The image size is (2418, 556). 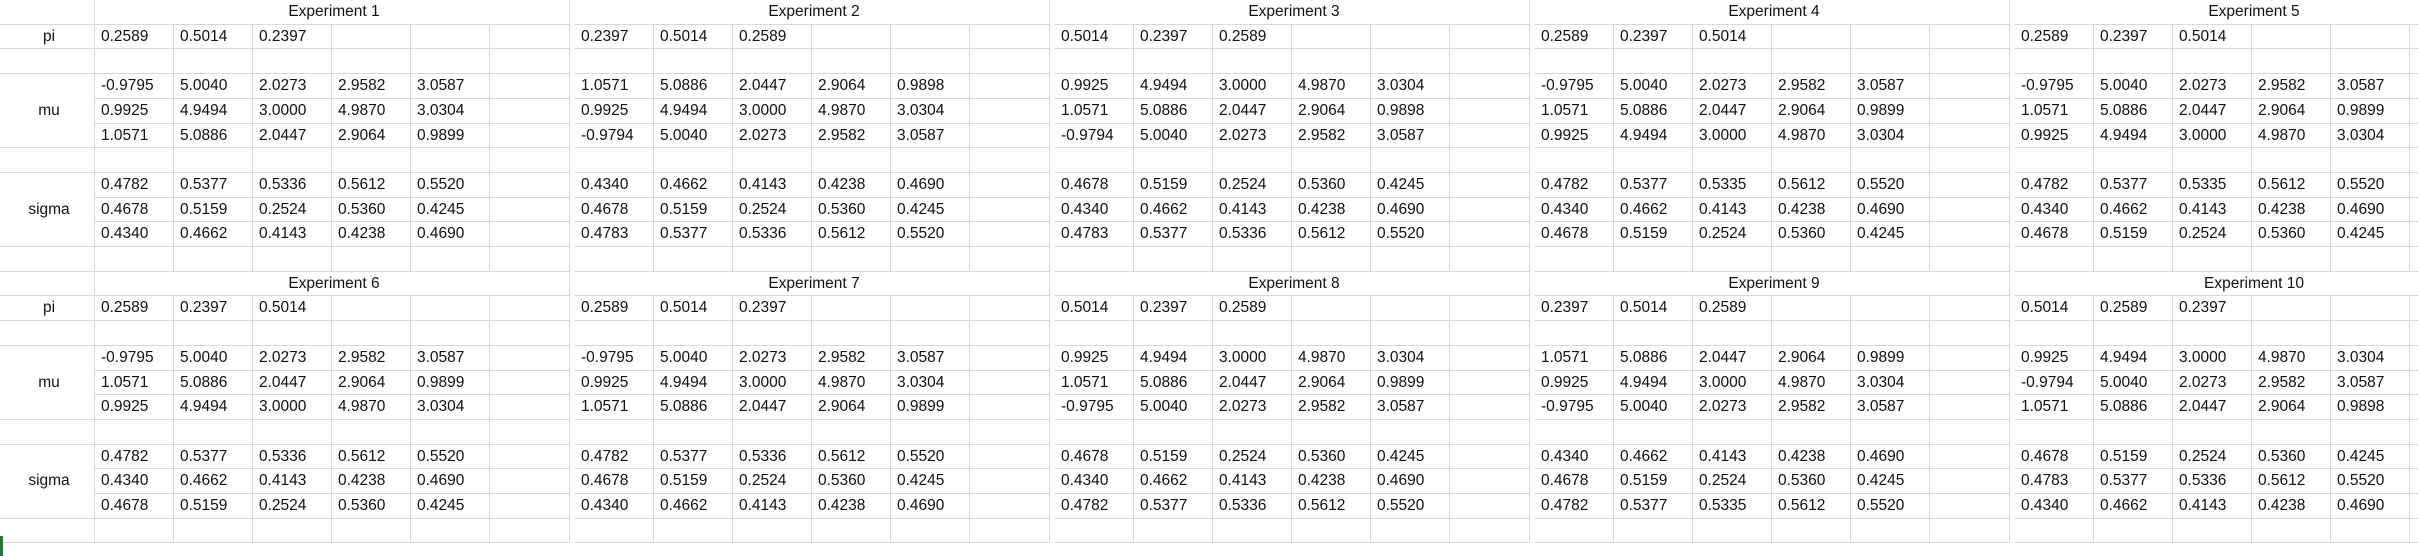 What do you see at coordinates (812, 284) in the screenshot?
I see `experiment-title: Experiment 7` at bounding box center [812, 284].